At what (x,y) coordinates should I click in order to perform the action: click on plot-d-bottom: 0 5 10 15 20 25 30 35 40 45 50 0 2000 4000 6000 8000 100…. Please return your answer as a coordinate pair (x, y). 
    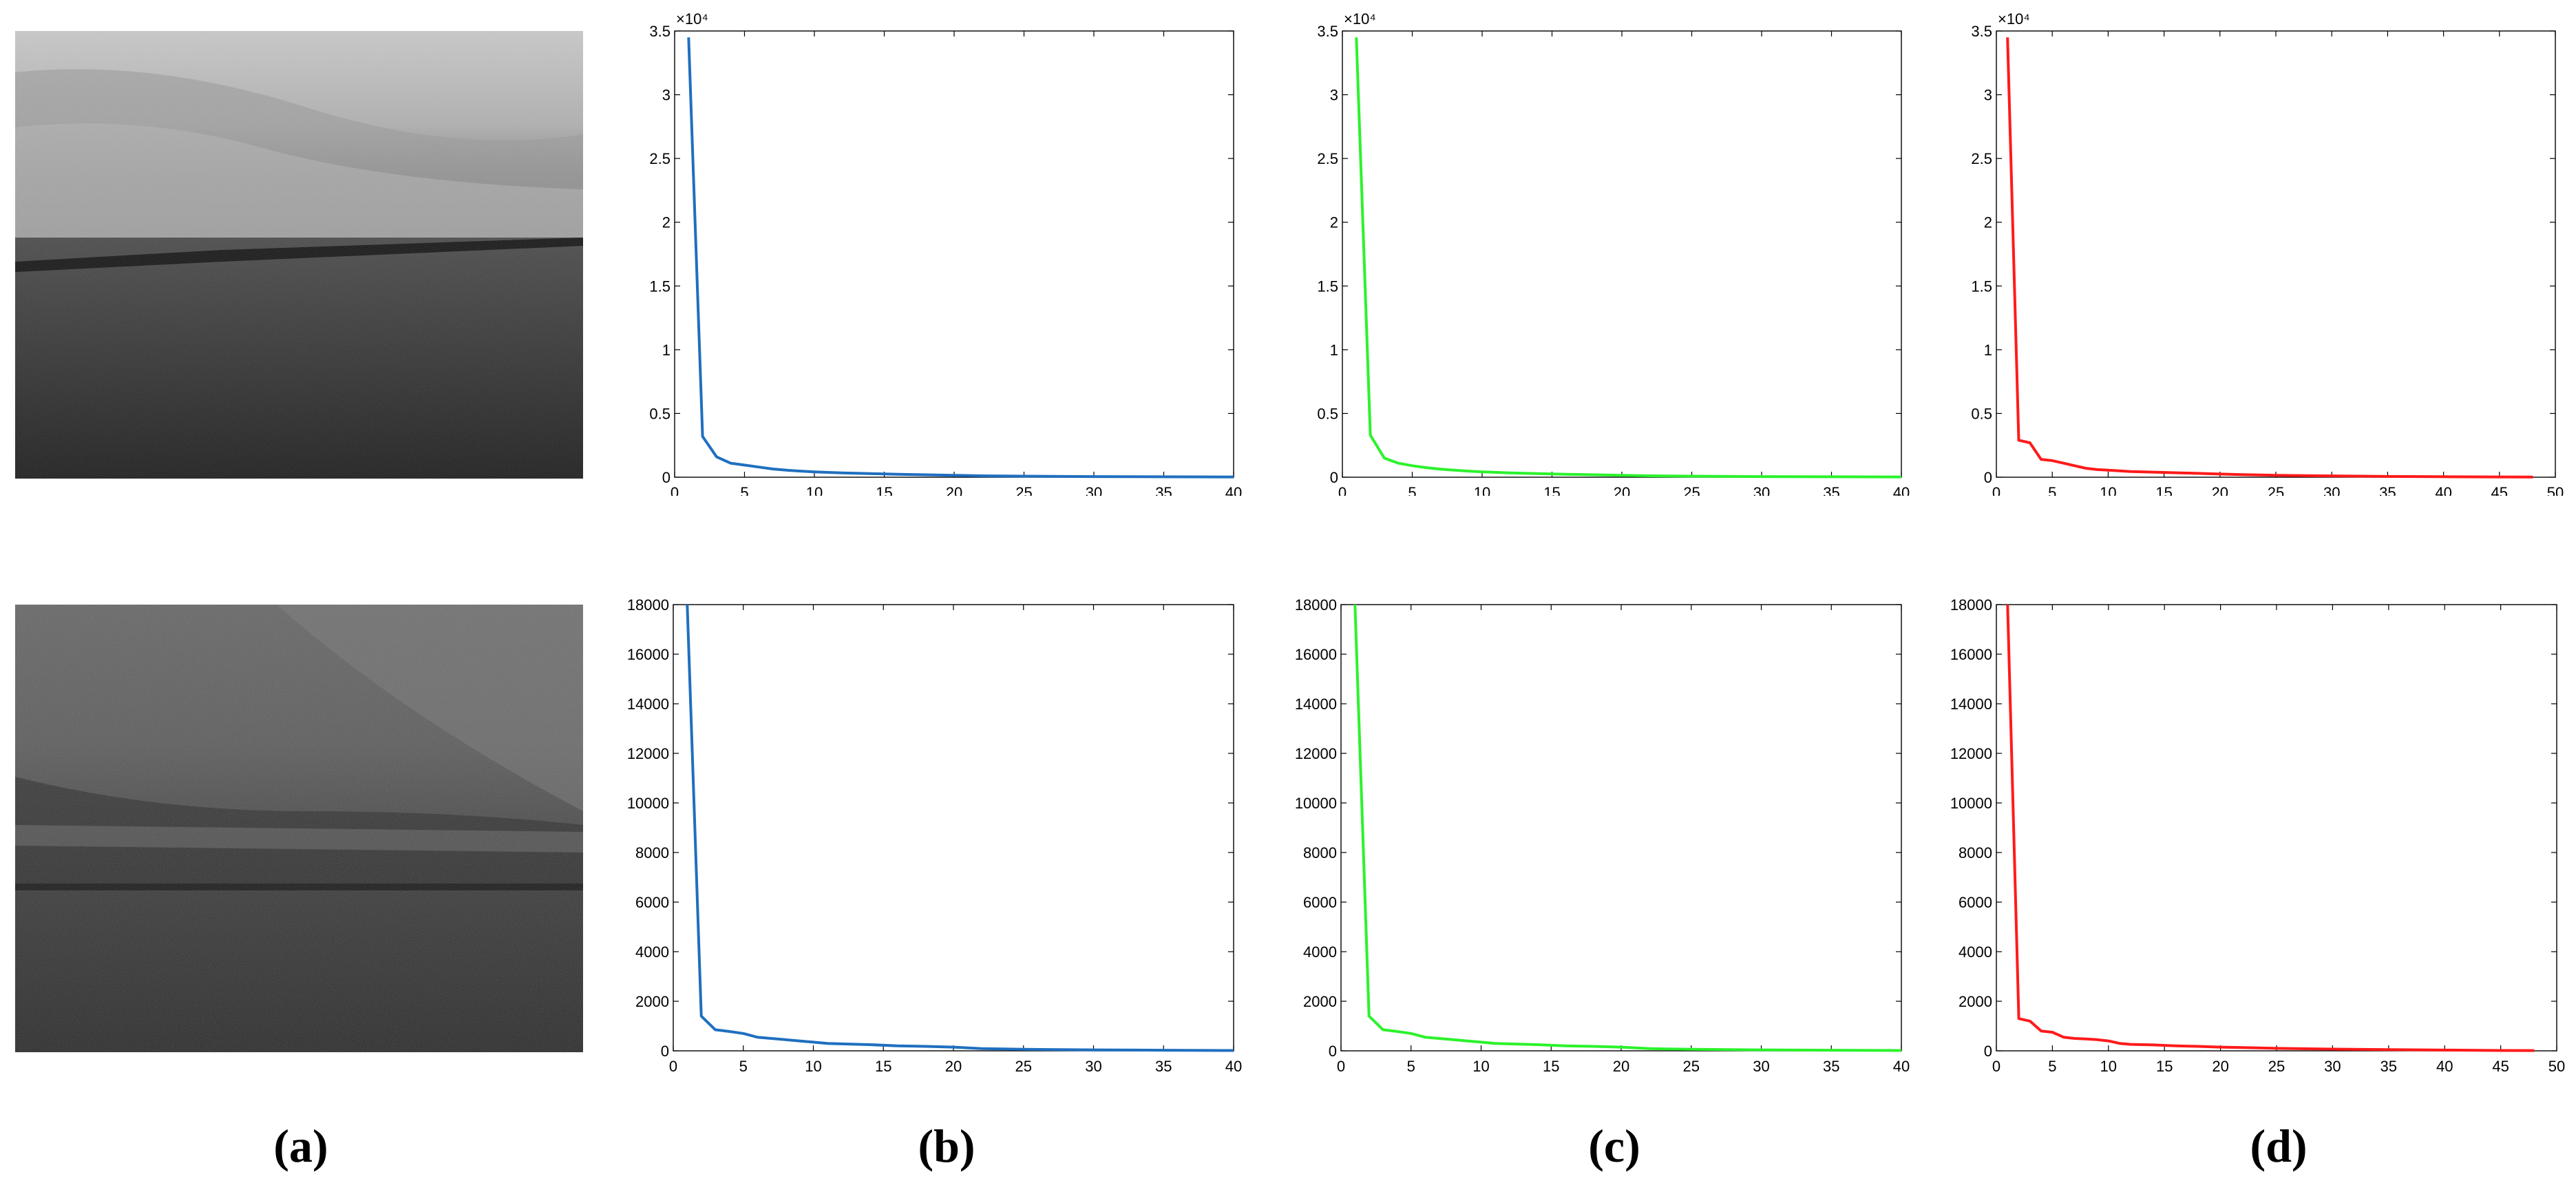
    Looking at the image, I should click on (2258, 835).